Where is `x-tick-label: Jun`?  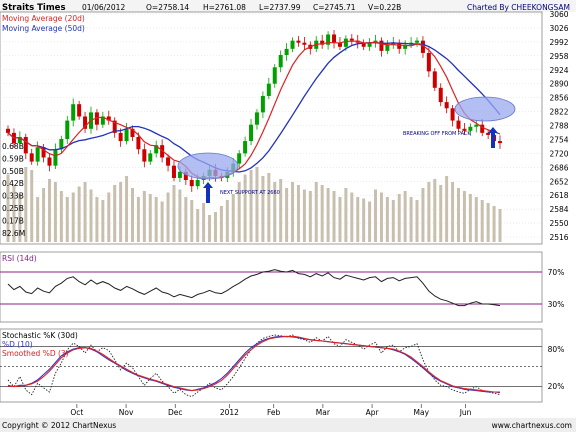 x-tick-label: Jun is located at coordinates (465, 412).